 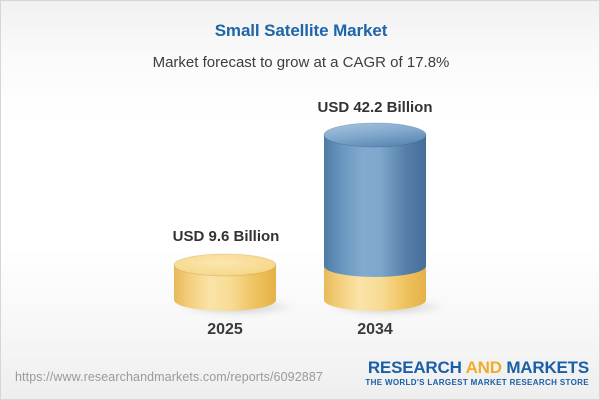 I want to click on cylinder-2034-blue, so click(x=375, y=199).